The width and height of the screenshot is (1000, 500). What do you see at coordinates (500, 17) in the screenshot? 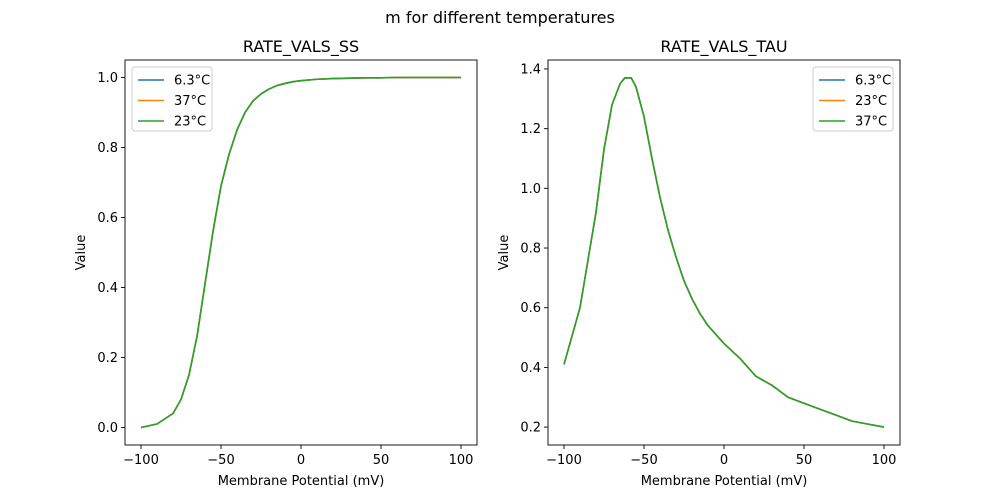
I see `figure-suptitle: m for different temperatures` at bounding box center [500, 17].